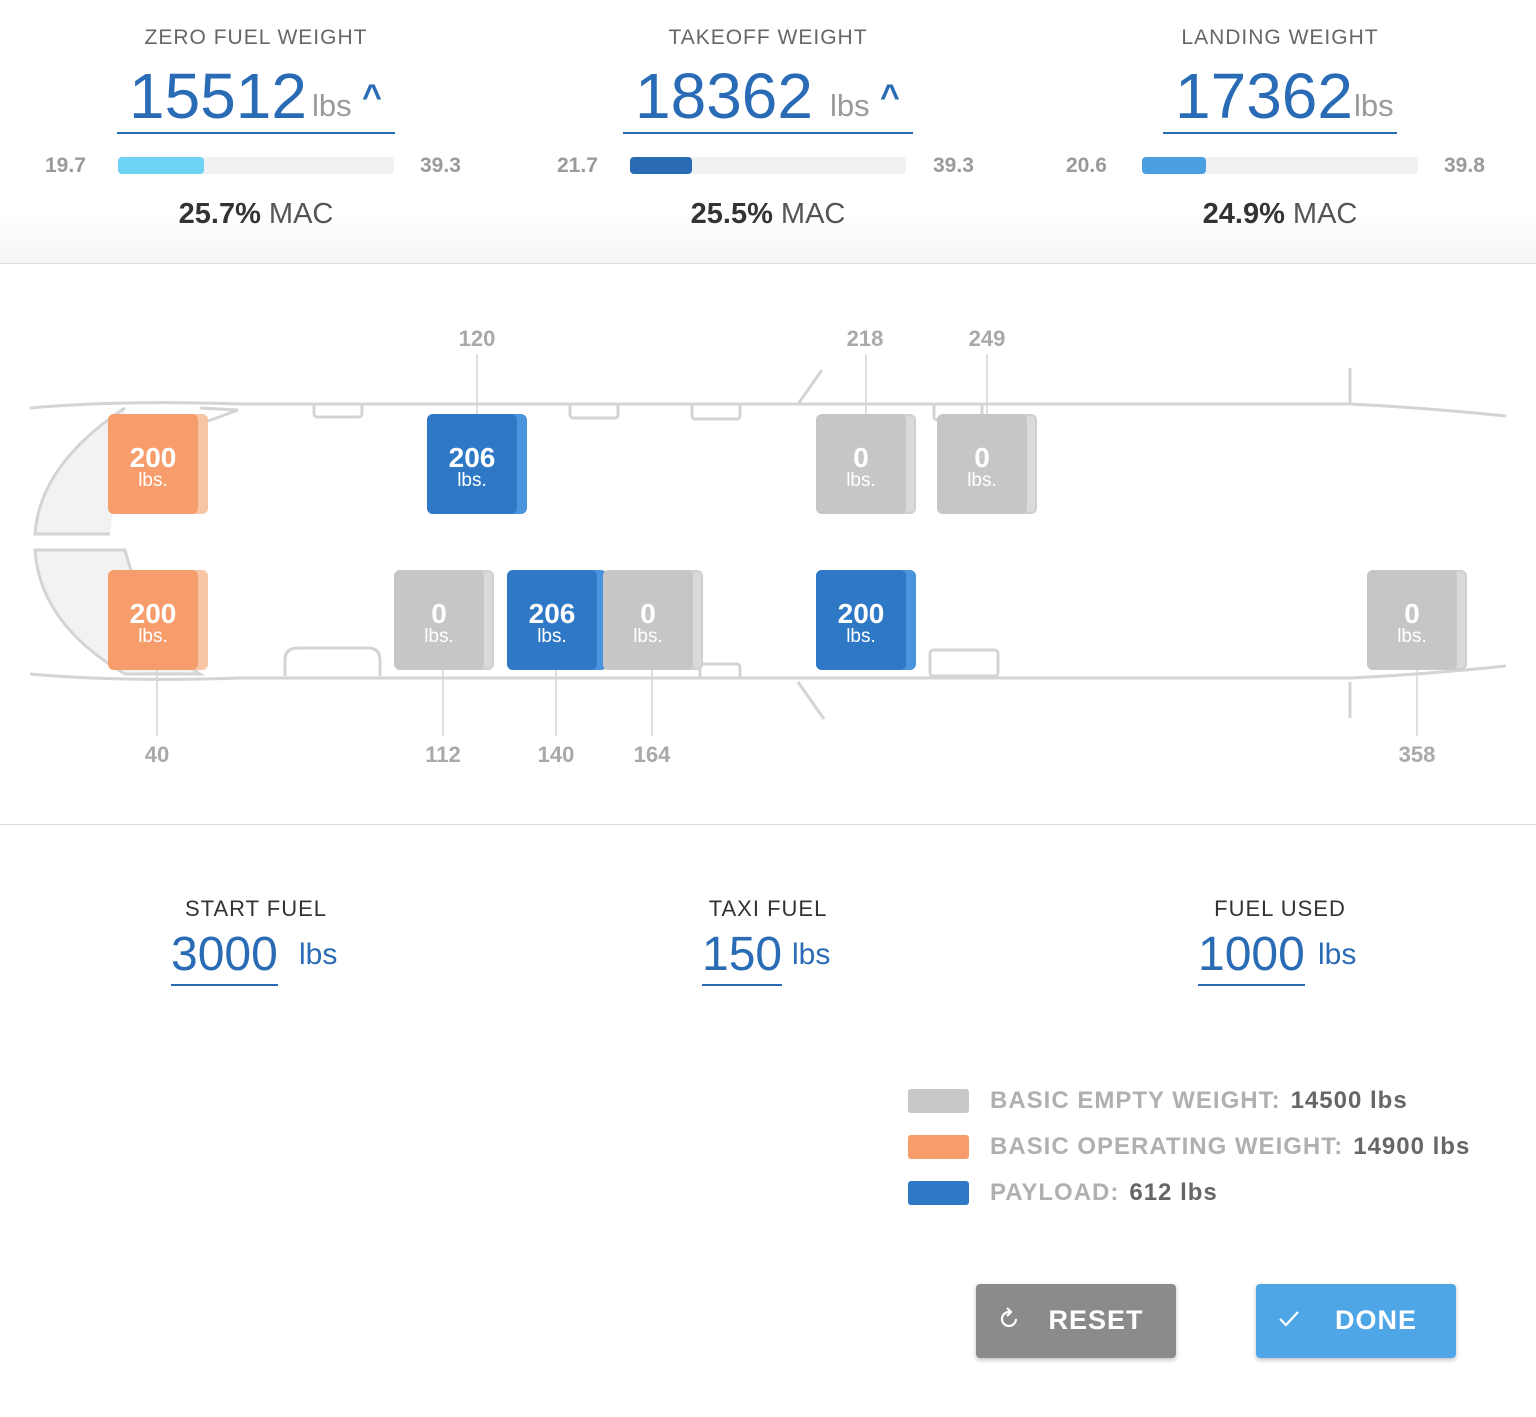 This screenshot has height=1417, width=1536. I want to click on fuel-used-section: FUEL USED 1000 lbs, so click(1280, 946).